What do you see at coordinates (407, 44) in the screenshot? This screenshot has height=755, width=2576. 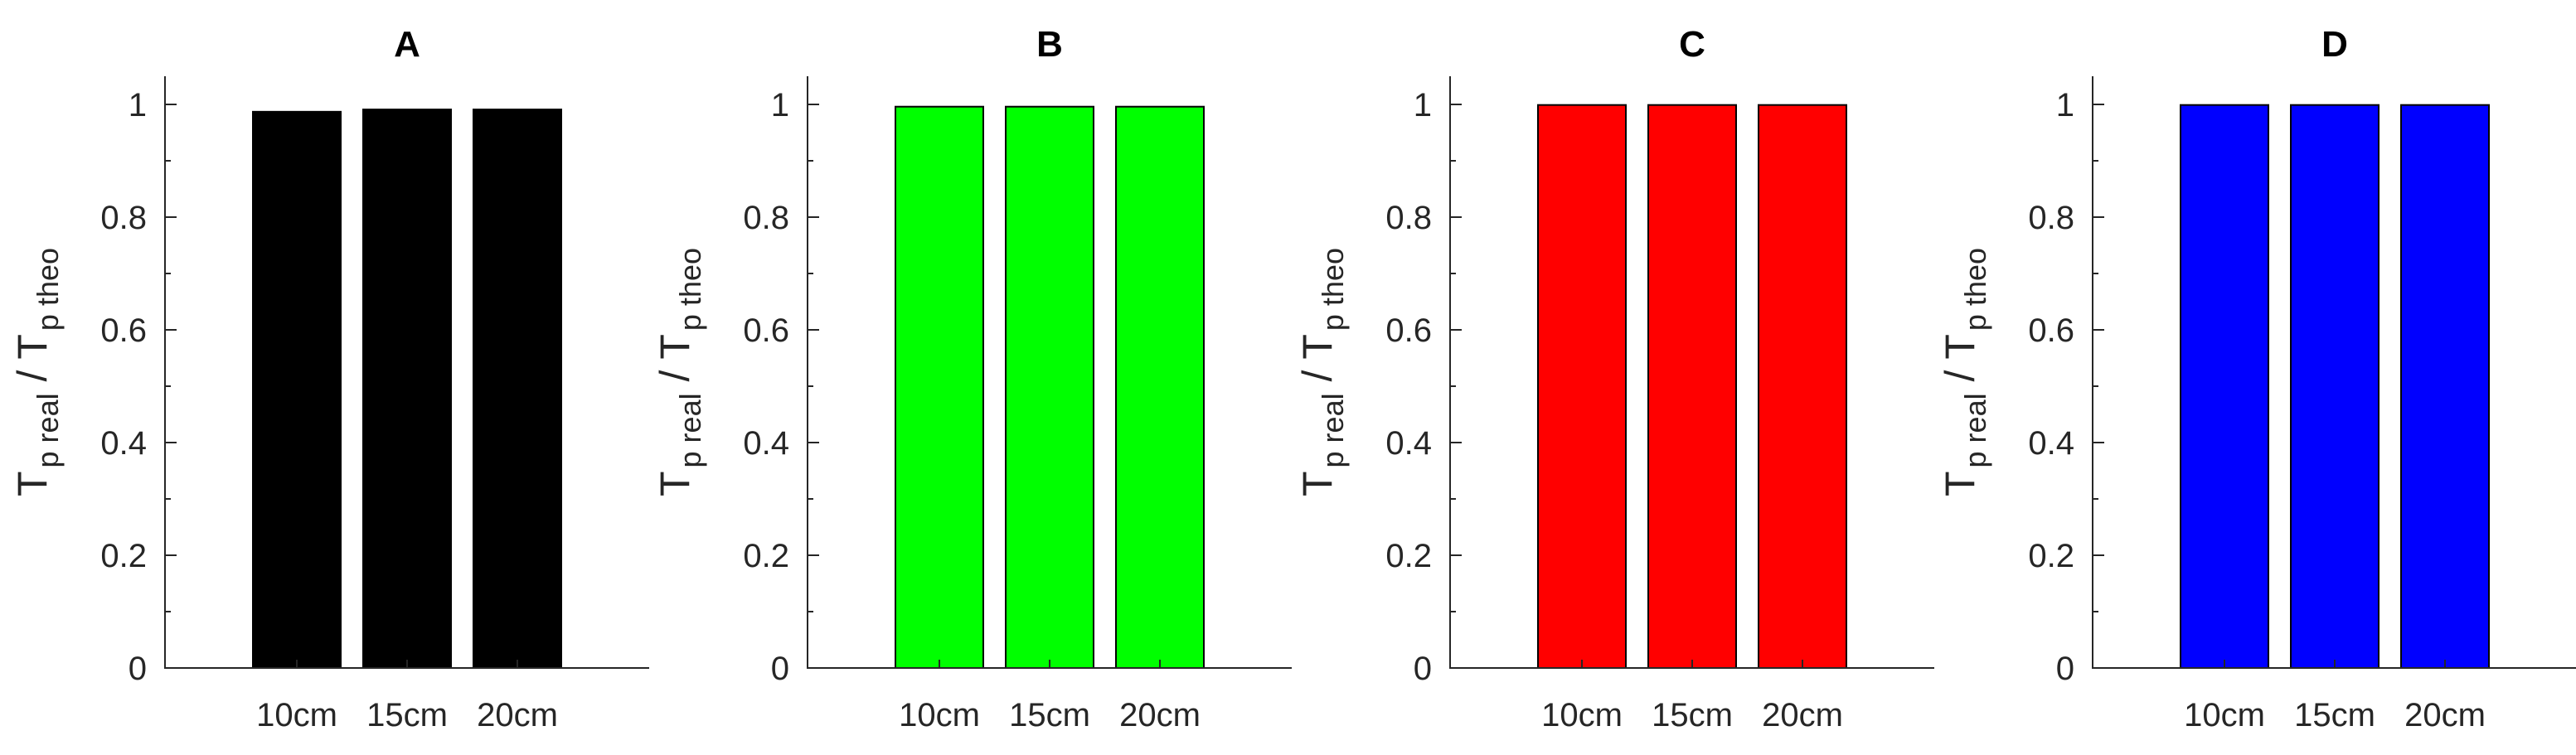 I see `panel-title: A` at bounding box center [407, 44].